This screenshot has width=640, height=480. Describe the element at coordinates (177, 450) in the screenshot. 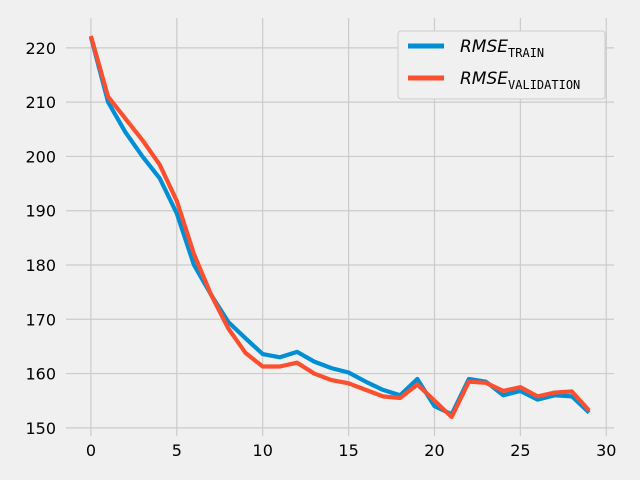

I see `x-tick-label: 5` at that location.